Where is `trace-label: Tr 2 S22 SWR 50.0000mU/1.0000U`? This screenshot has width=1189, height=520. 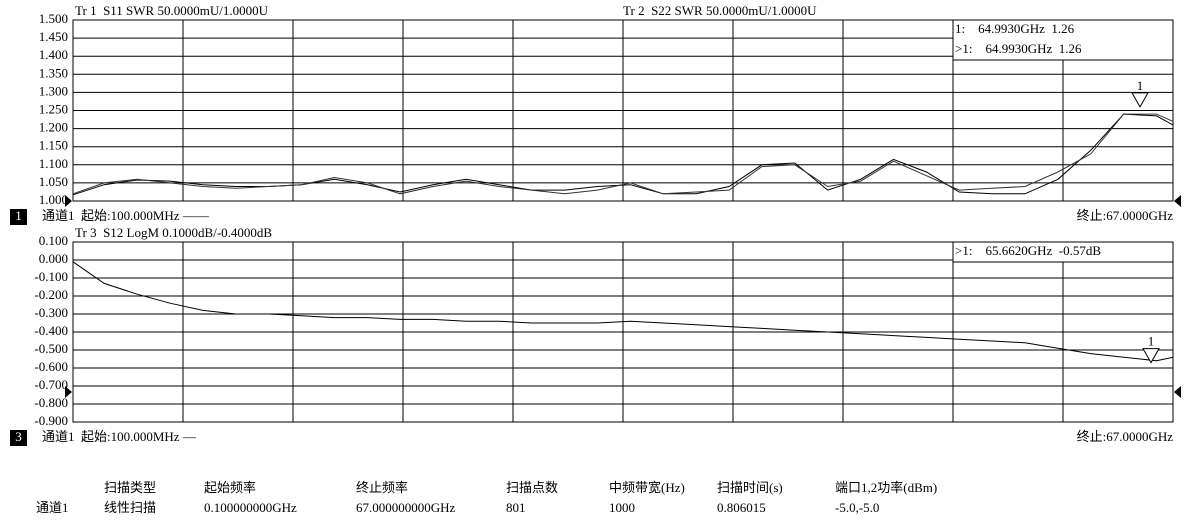
trace-label: Tr 2 S22 SWR 50.0000mU/1.0000U is located at coordinates (720, 10).